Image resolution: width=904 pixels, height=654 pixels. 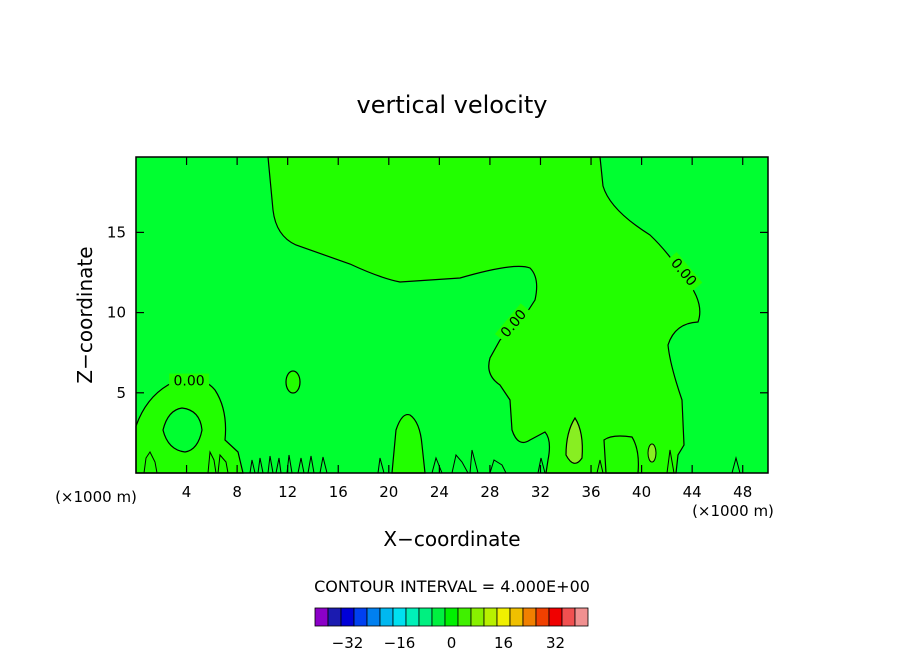 What do you see at coordinates (641, 492) in the screenshot?
I see `x-tick-label: 40` at bounding box center [641, 492].